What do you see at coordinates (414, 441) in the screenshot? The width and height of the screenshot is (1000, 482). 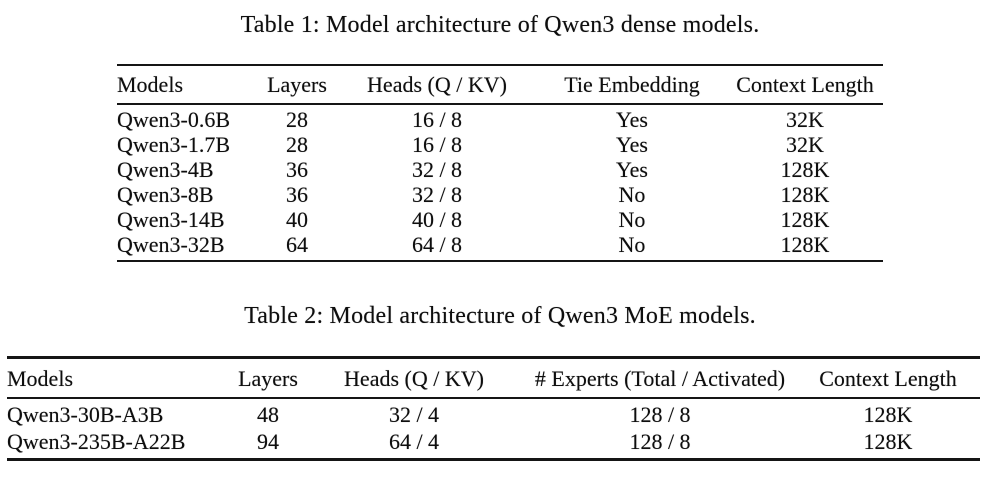 I see `table-cell: 64 / 4` at bounding box center [414, 441].